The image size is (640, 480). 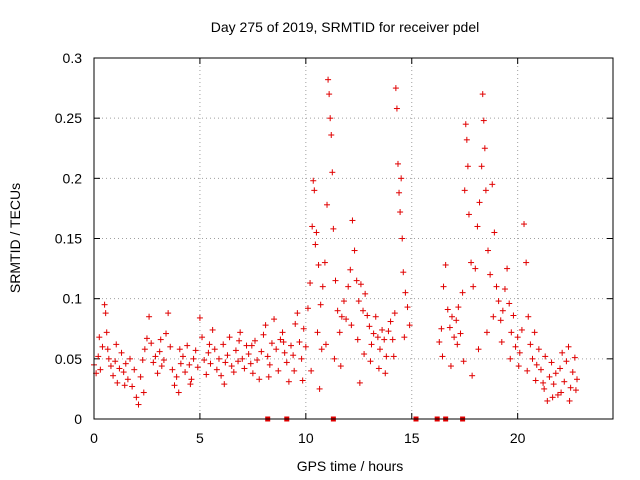 I want to click on x-tick-label: 10, so click(x=306, y=438).